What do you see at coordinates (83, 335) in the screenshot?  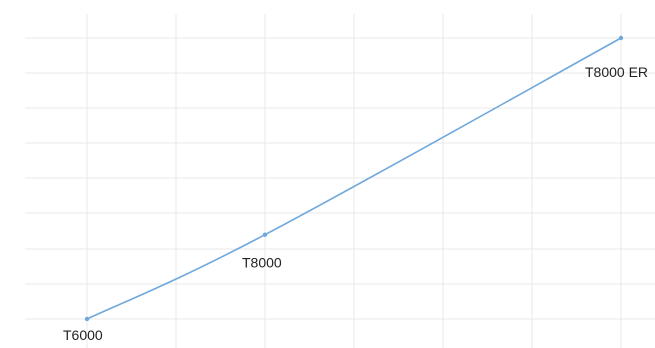 I see `point-label: T6000` at bounding box center [83, 335].